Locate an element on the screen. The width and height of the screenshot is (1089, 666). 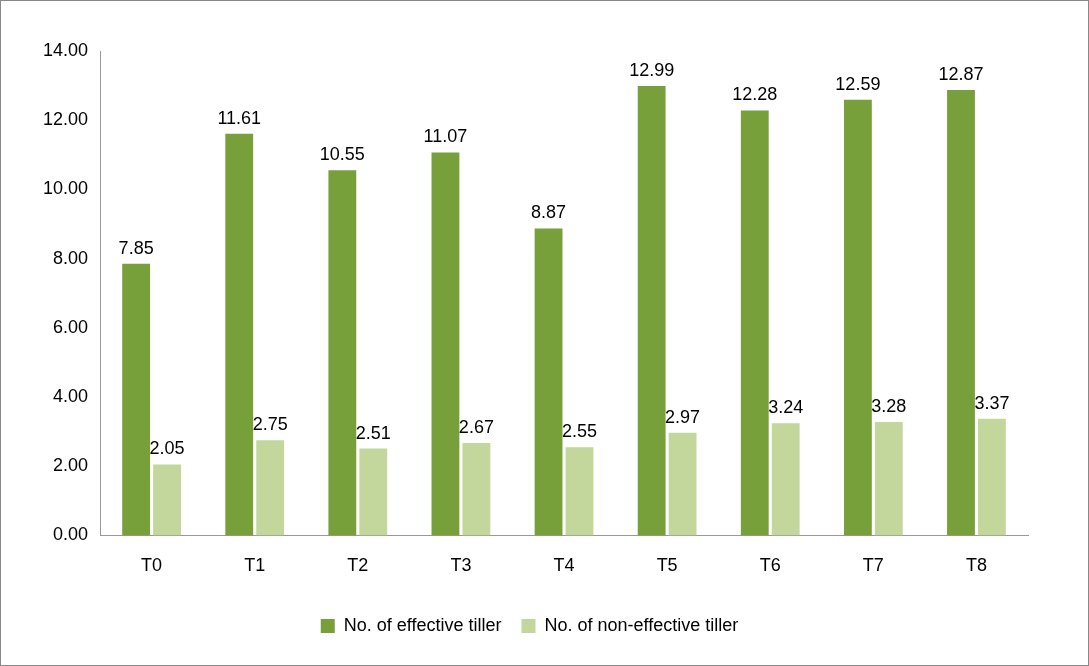
data-label: 7.85 is located at coordinates (136, 247).